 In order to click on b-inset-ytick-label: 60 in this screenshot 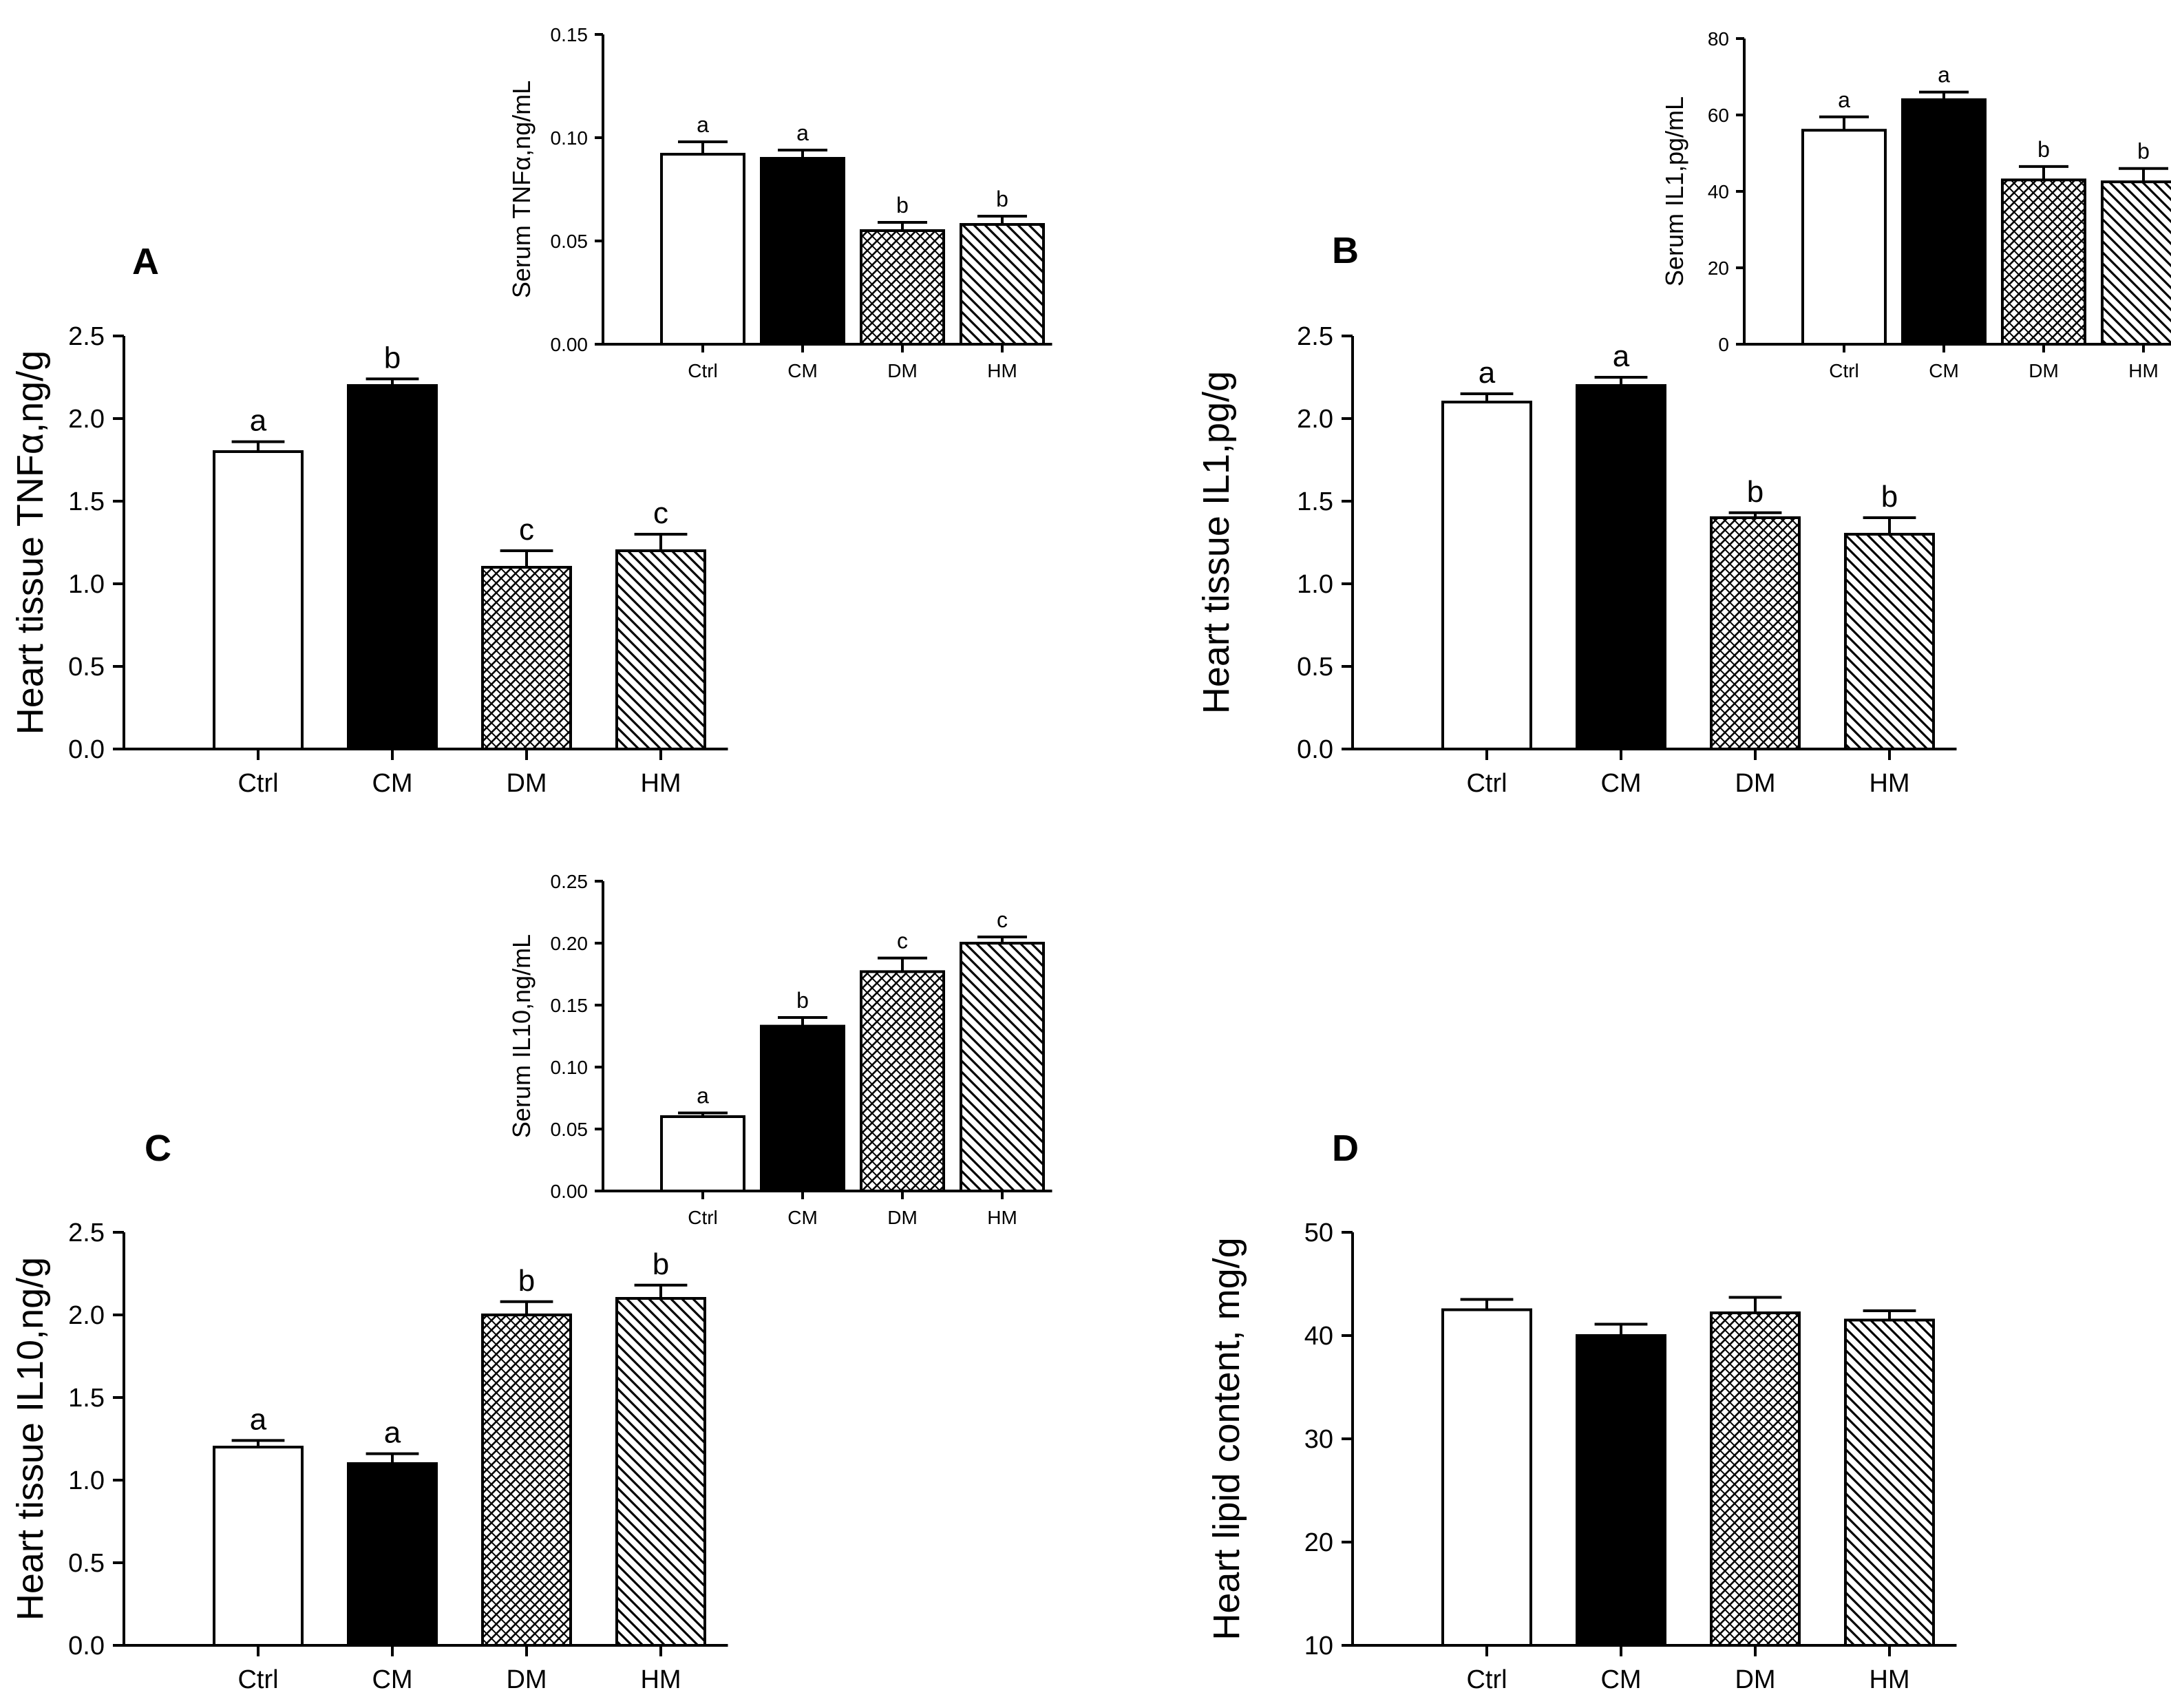, I will do `click(1718, 115)`.